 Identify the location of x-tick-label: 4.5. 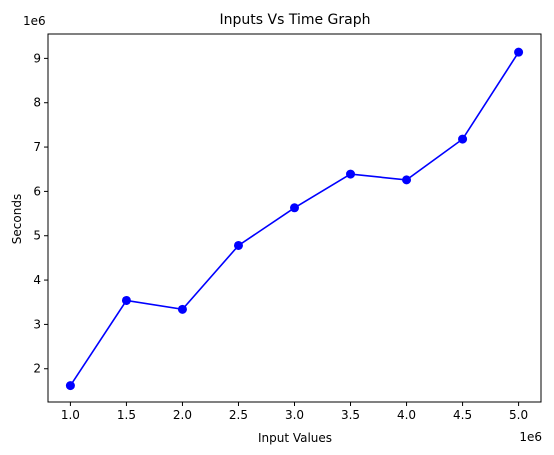
(462, 415).